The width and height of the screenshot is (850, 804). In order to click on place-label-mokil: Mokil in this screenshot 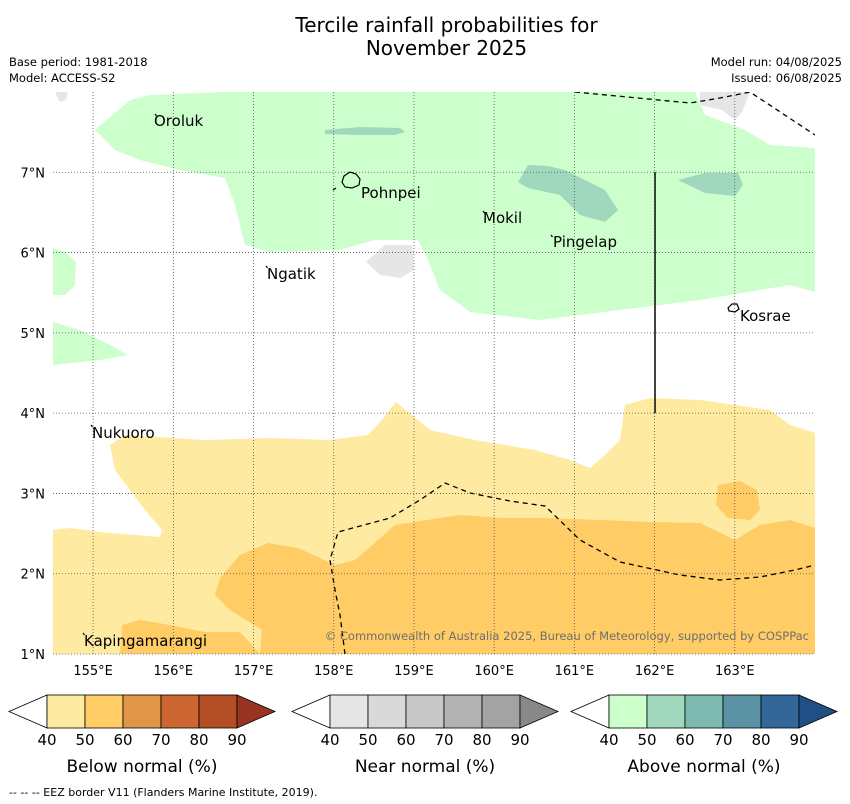, I will do `click(502, 218)`.